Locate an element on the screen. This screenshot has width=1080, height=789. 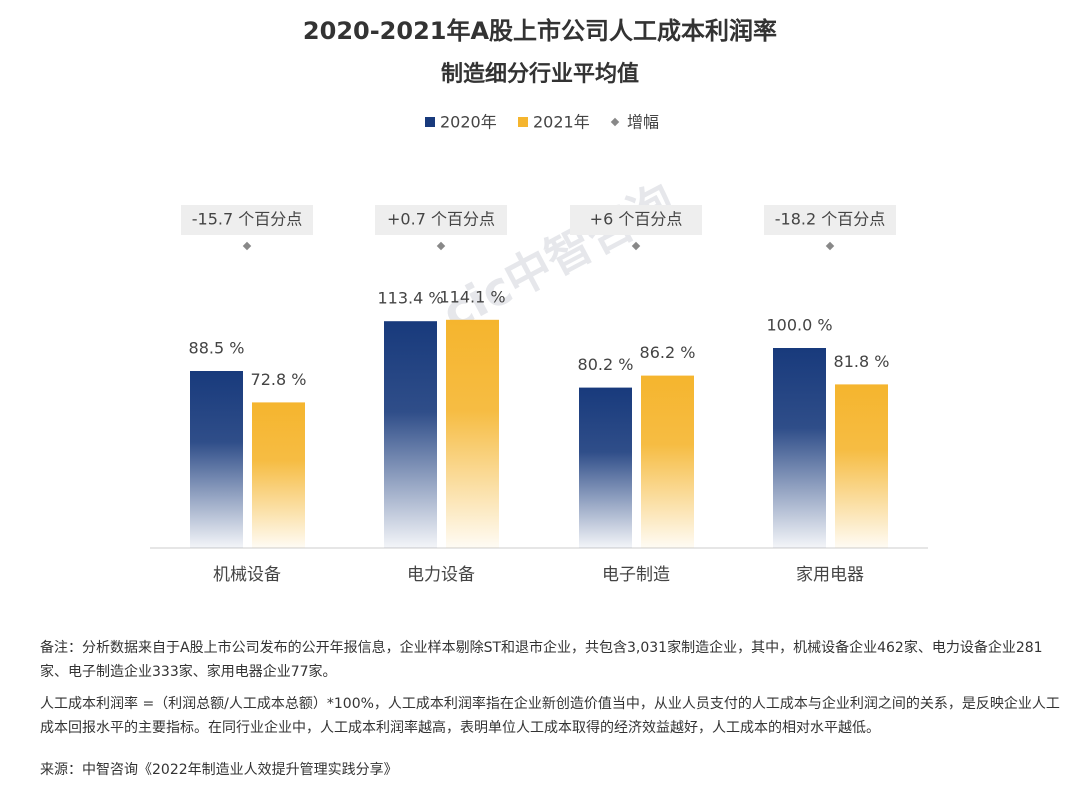
chart-title: 2020-2021年A股上市公司人工成本利润率 is located at coordinates (540, 31).